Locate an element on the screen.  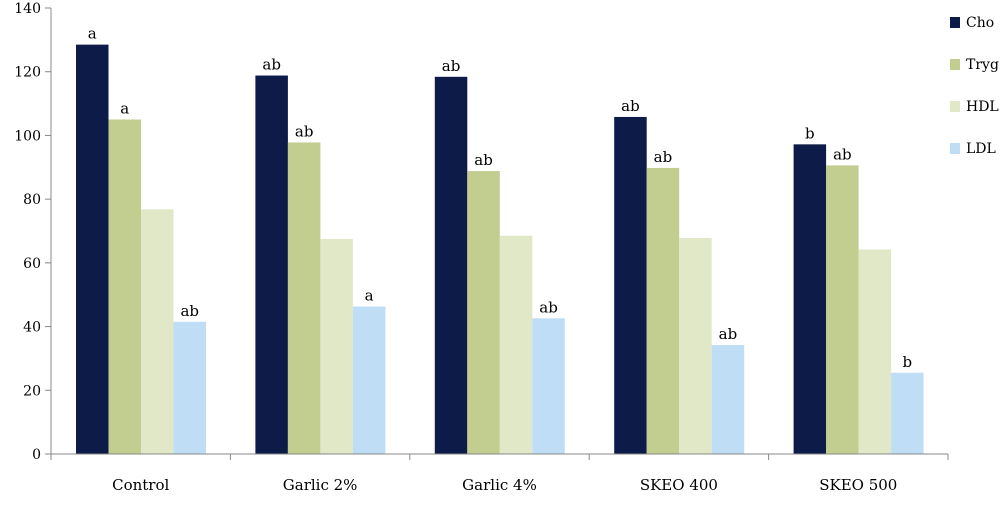
y-tick-label-100: 100 is located at coordinates (27, 136).